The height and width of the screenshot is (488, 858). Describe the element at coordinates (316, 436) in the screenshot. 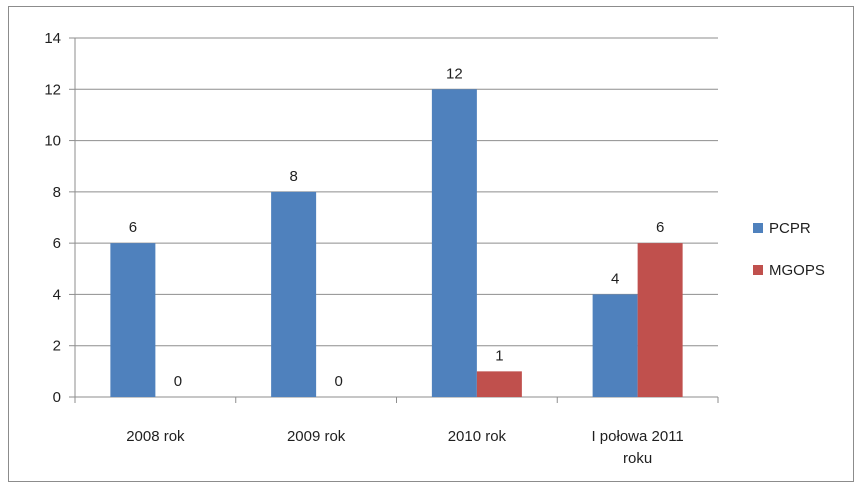

I see `x-tick-label: 2009 rok` at that location.